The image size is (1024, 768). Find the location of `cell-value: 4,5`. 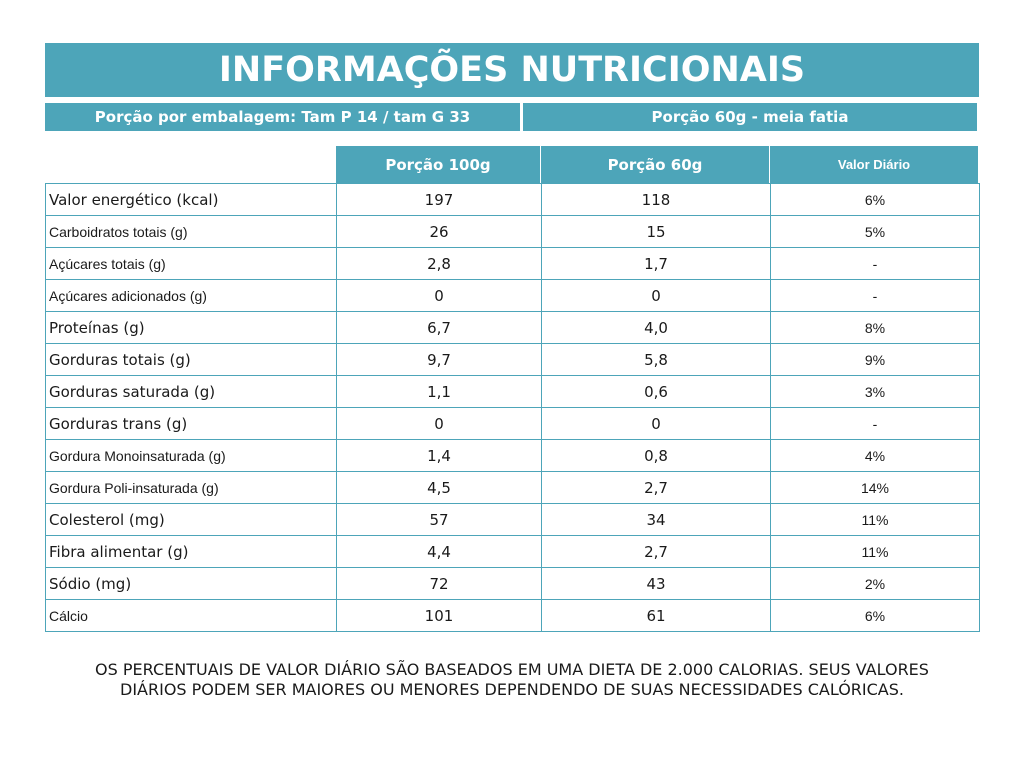

cell-value: 4,5 is located at coordinates (439, 487).